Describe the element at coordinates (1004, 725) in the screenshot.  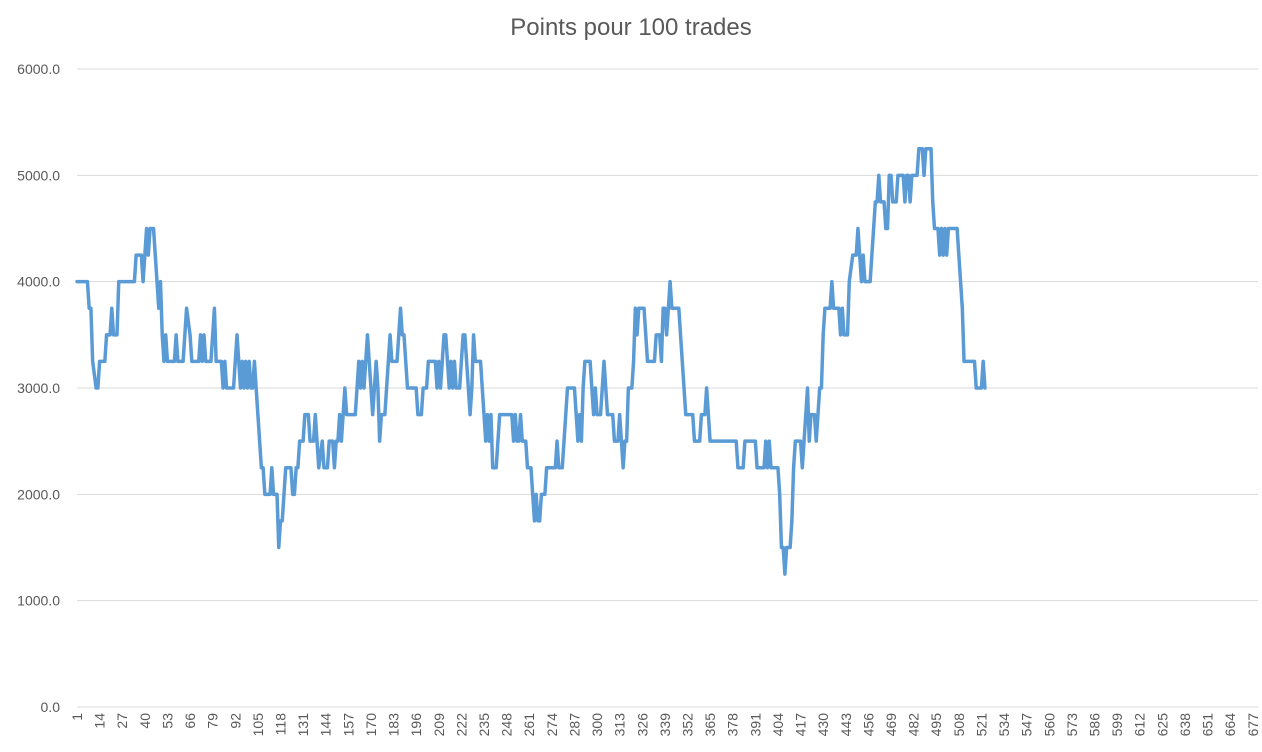
I see `x-tick-label: 534` at that location.